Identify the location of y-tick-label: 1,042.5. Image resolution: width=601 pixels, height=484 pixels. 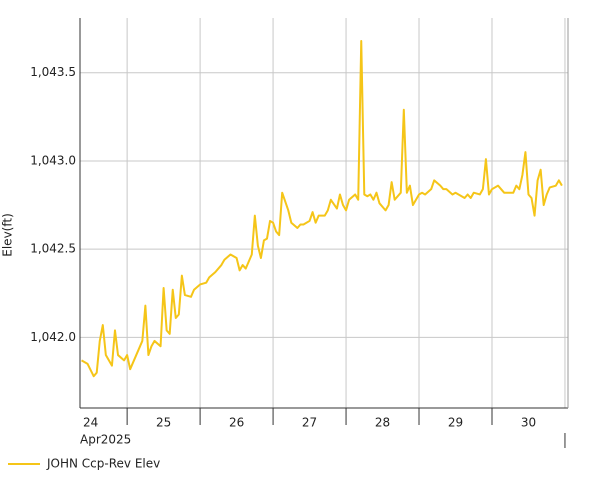
(53, 249).